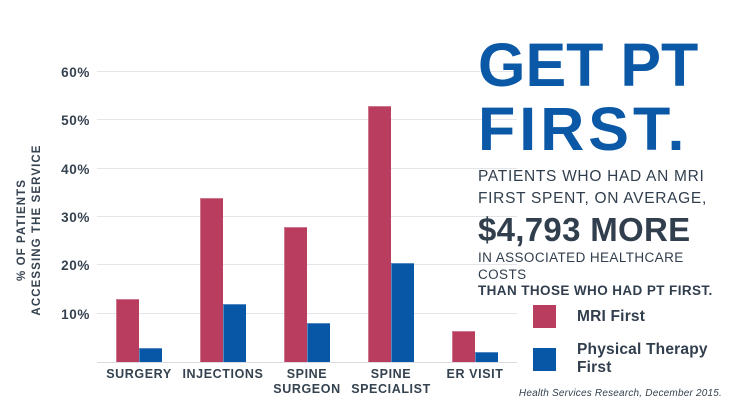 This screenshot has height=420, width=732. I want to click on bar-mri-first-injections, so click(211, 279).